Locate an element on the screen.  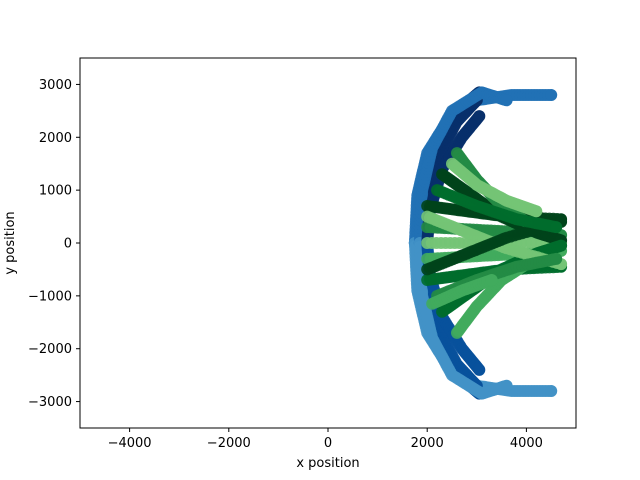
x-axis-label: x position is located at coordinates (327, 463).